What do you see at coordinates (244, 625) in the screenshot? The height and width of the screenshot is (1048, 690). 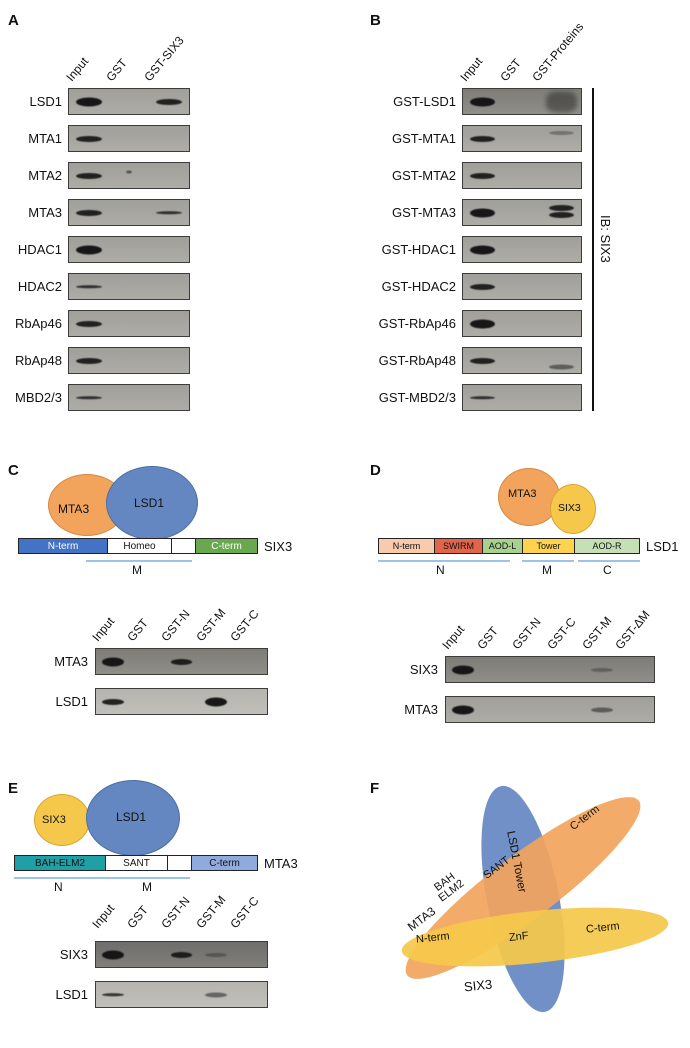 I see `lane-label-gst-c: GST-C` at bounding box center [244, 625].